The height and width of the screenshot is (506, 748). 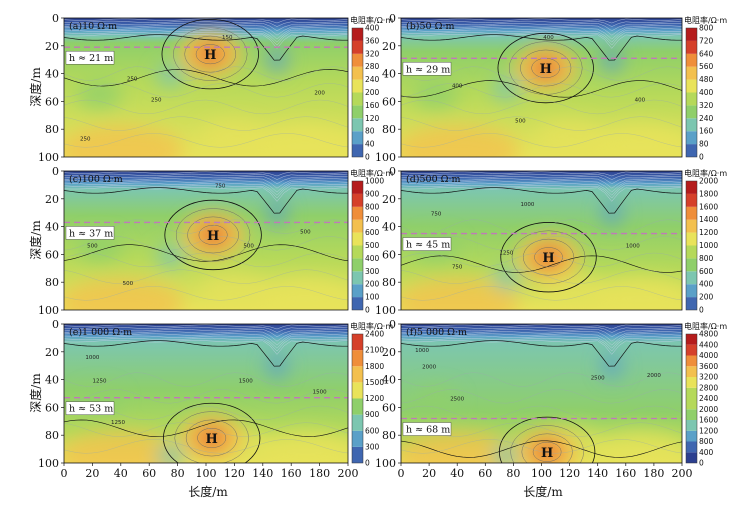 What do you see at coordinates (430, 26) in the screenshot?
I see `panel-label: (b)50 Ω·m` at bounding box center [430, 26].